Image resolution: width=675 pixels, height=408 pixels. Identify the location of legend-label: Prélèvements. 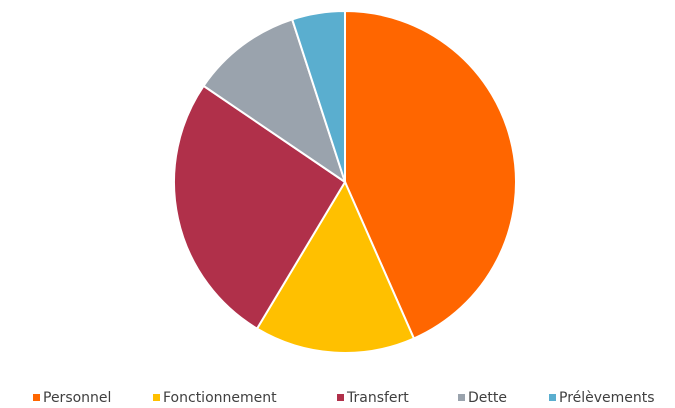
(607, 398).